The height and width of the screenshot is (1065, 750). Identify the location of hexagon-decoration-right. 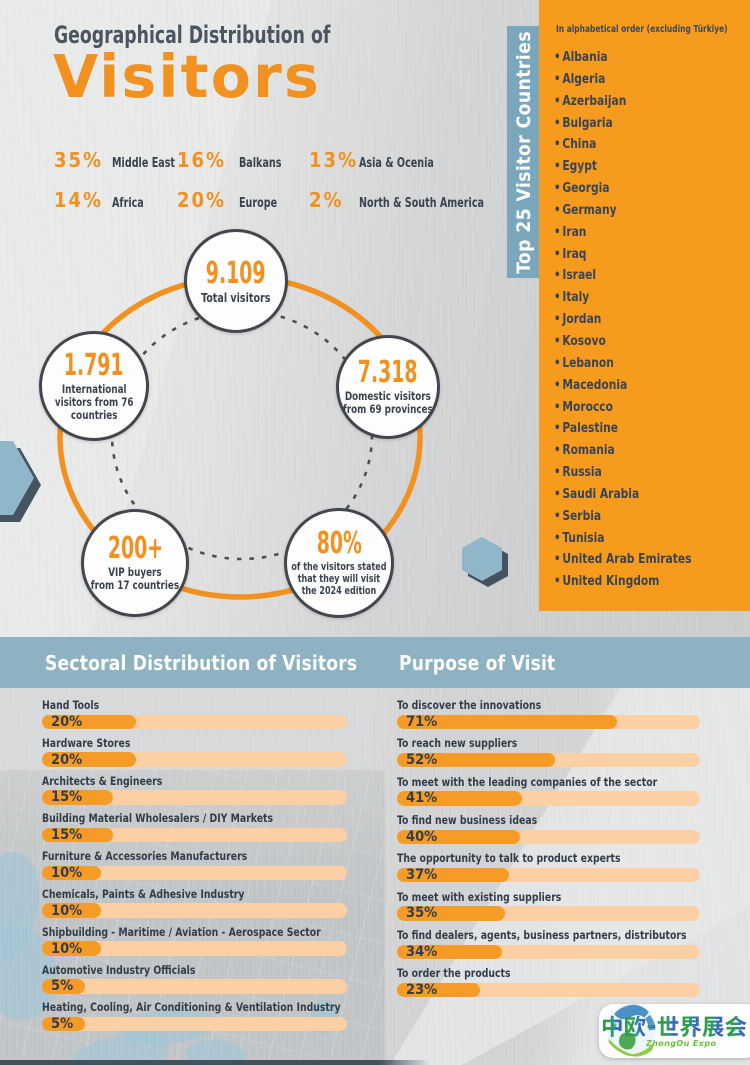
(485, 562).